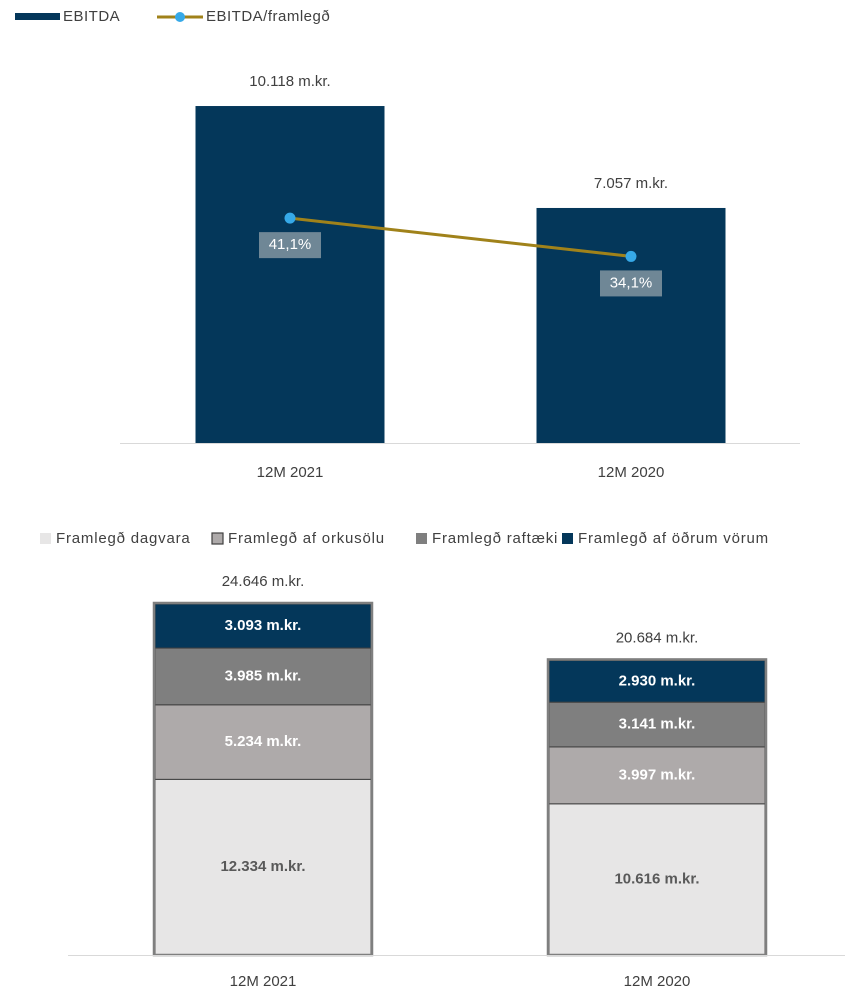 The width and height of the screenshot is (854, 1000). Describe the element at coordinates (180, 17) in the screenshot. I see `legend-marker-ratio` at that location.